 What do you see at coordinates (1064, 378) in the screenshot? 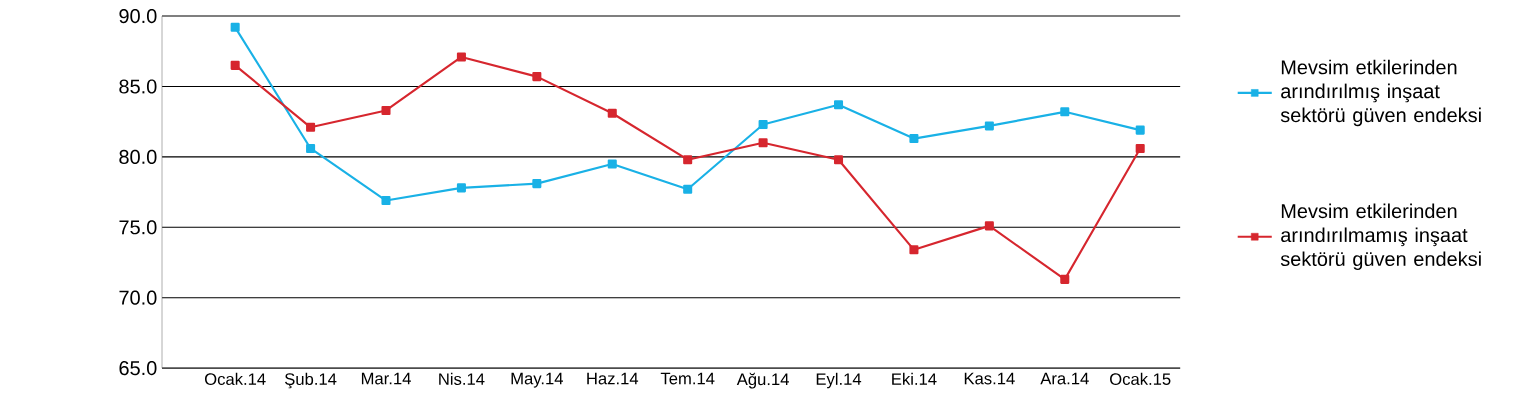
I see `x-tick-label: Ara.14` at bounding box center [1064, 378].